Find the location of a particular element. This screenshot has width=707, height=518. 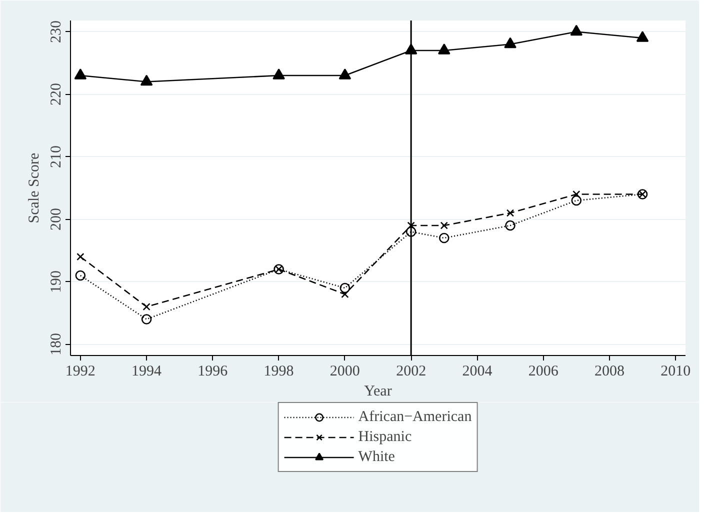

x-tick-label: 2008 is located at coordinates (609, 372).